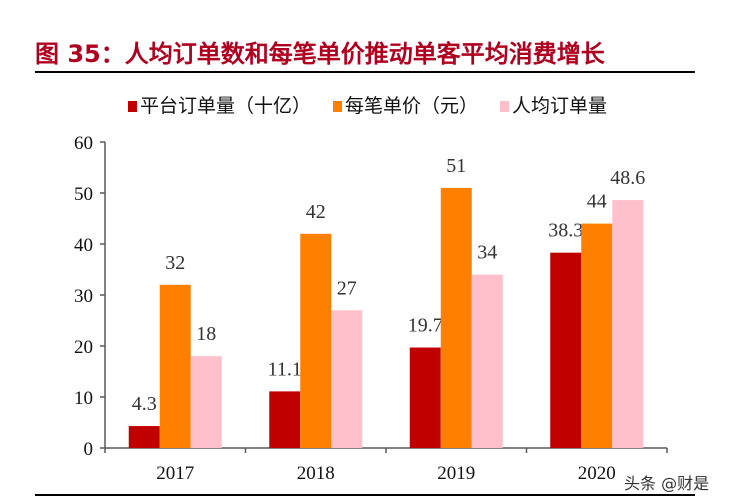 This screenshot has height=504, width=734. I want to click on data-label: 34, so click(487, 253).